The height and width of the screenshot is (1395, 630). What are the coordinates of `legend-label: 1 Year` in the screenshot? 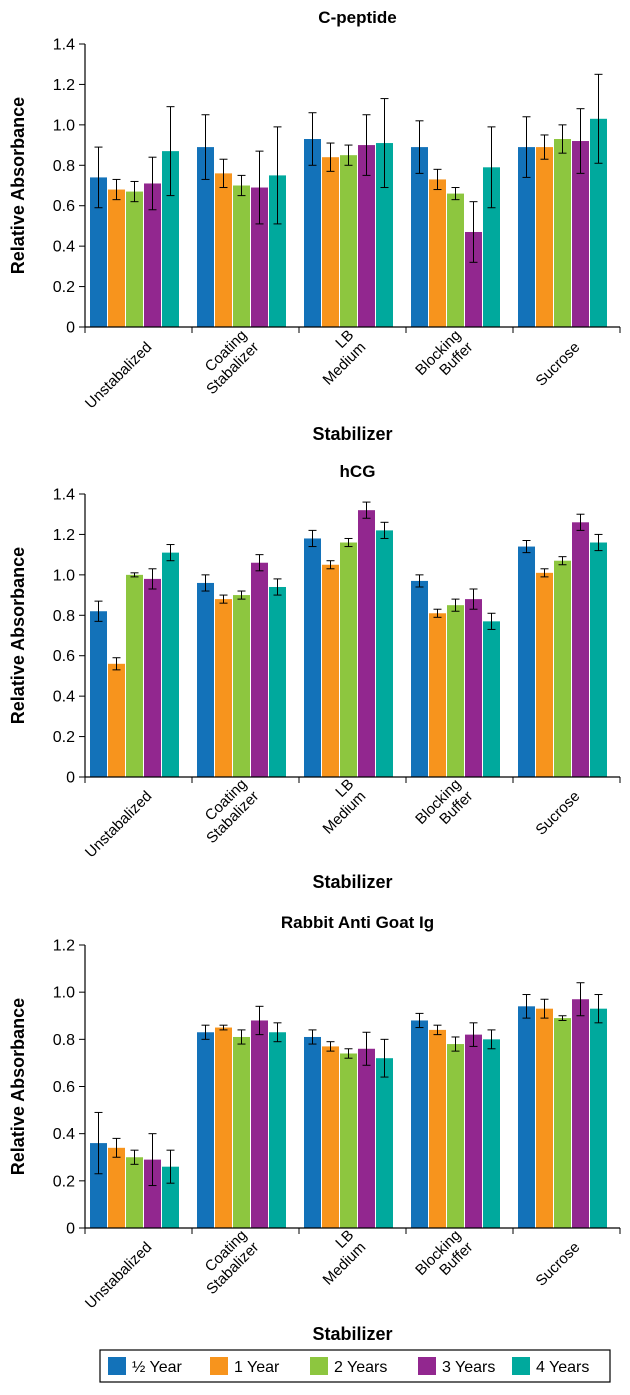 It's located at (257, 1367).